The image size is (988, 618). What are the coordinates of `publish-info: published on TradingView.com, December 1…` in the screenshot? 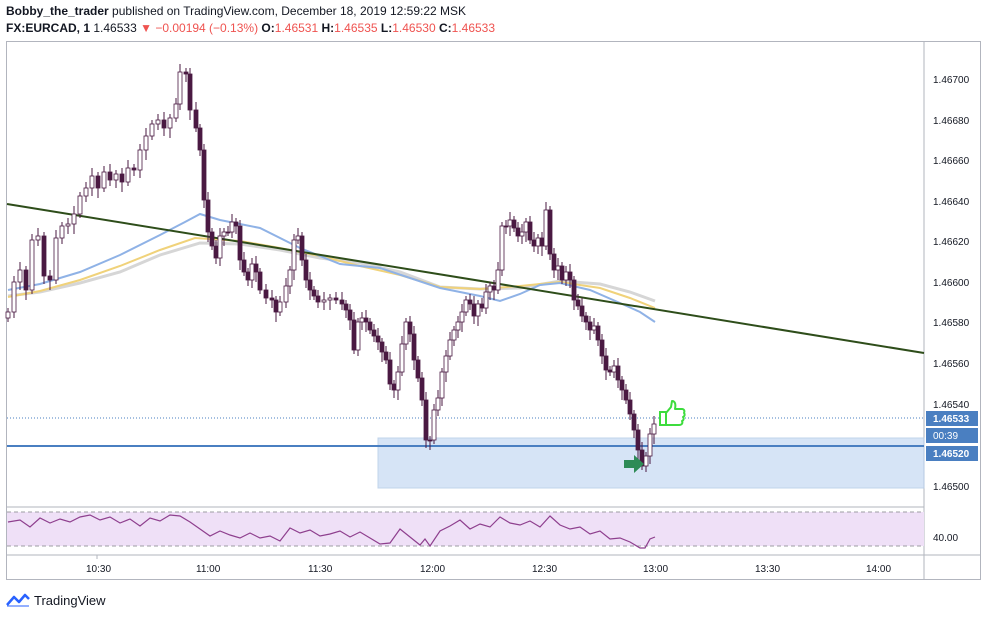 It's located at (289, 11).